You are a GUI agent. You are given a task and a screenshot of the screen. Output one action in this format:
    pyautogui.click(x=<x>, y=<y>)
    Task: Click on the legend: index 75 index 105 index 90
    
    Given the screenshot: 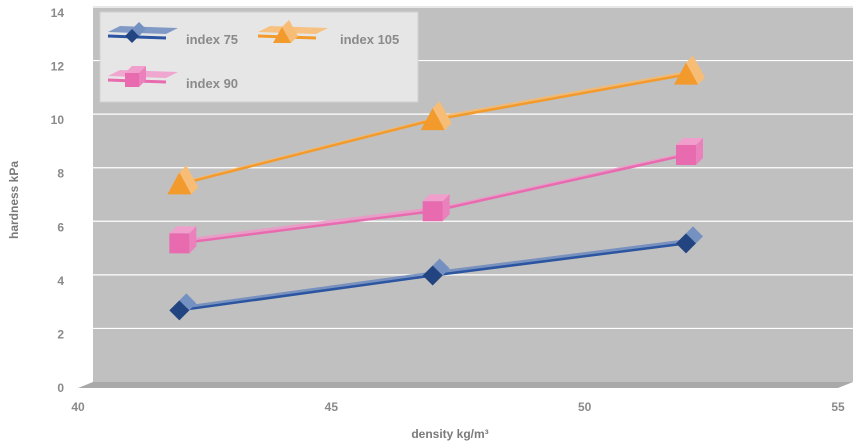 What is the action you would take?
    pyautogui.click(x=259, y=57)
    